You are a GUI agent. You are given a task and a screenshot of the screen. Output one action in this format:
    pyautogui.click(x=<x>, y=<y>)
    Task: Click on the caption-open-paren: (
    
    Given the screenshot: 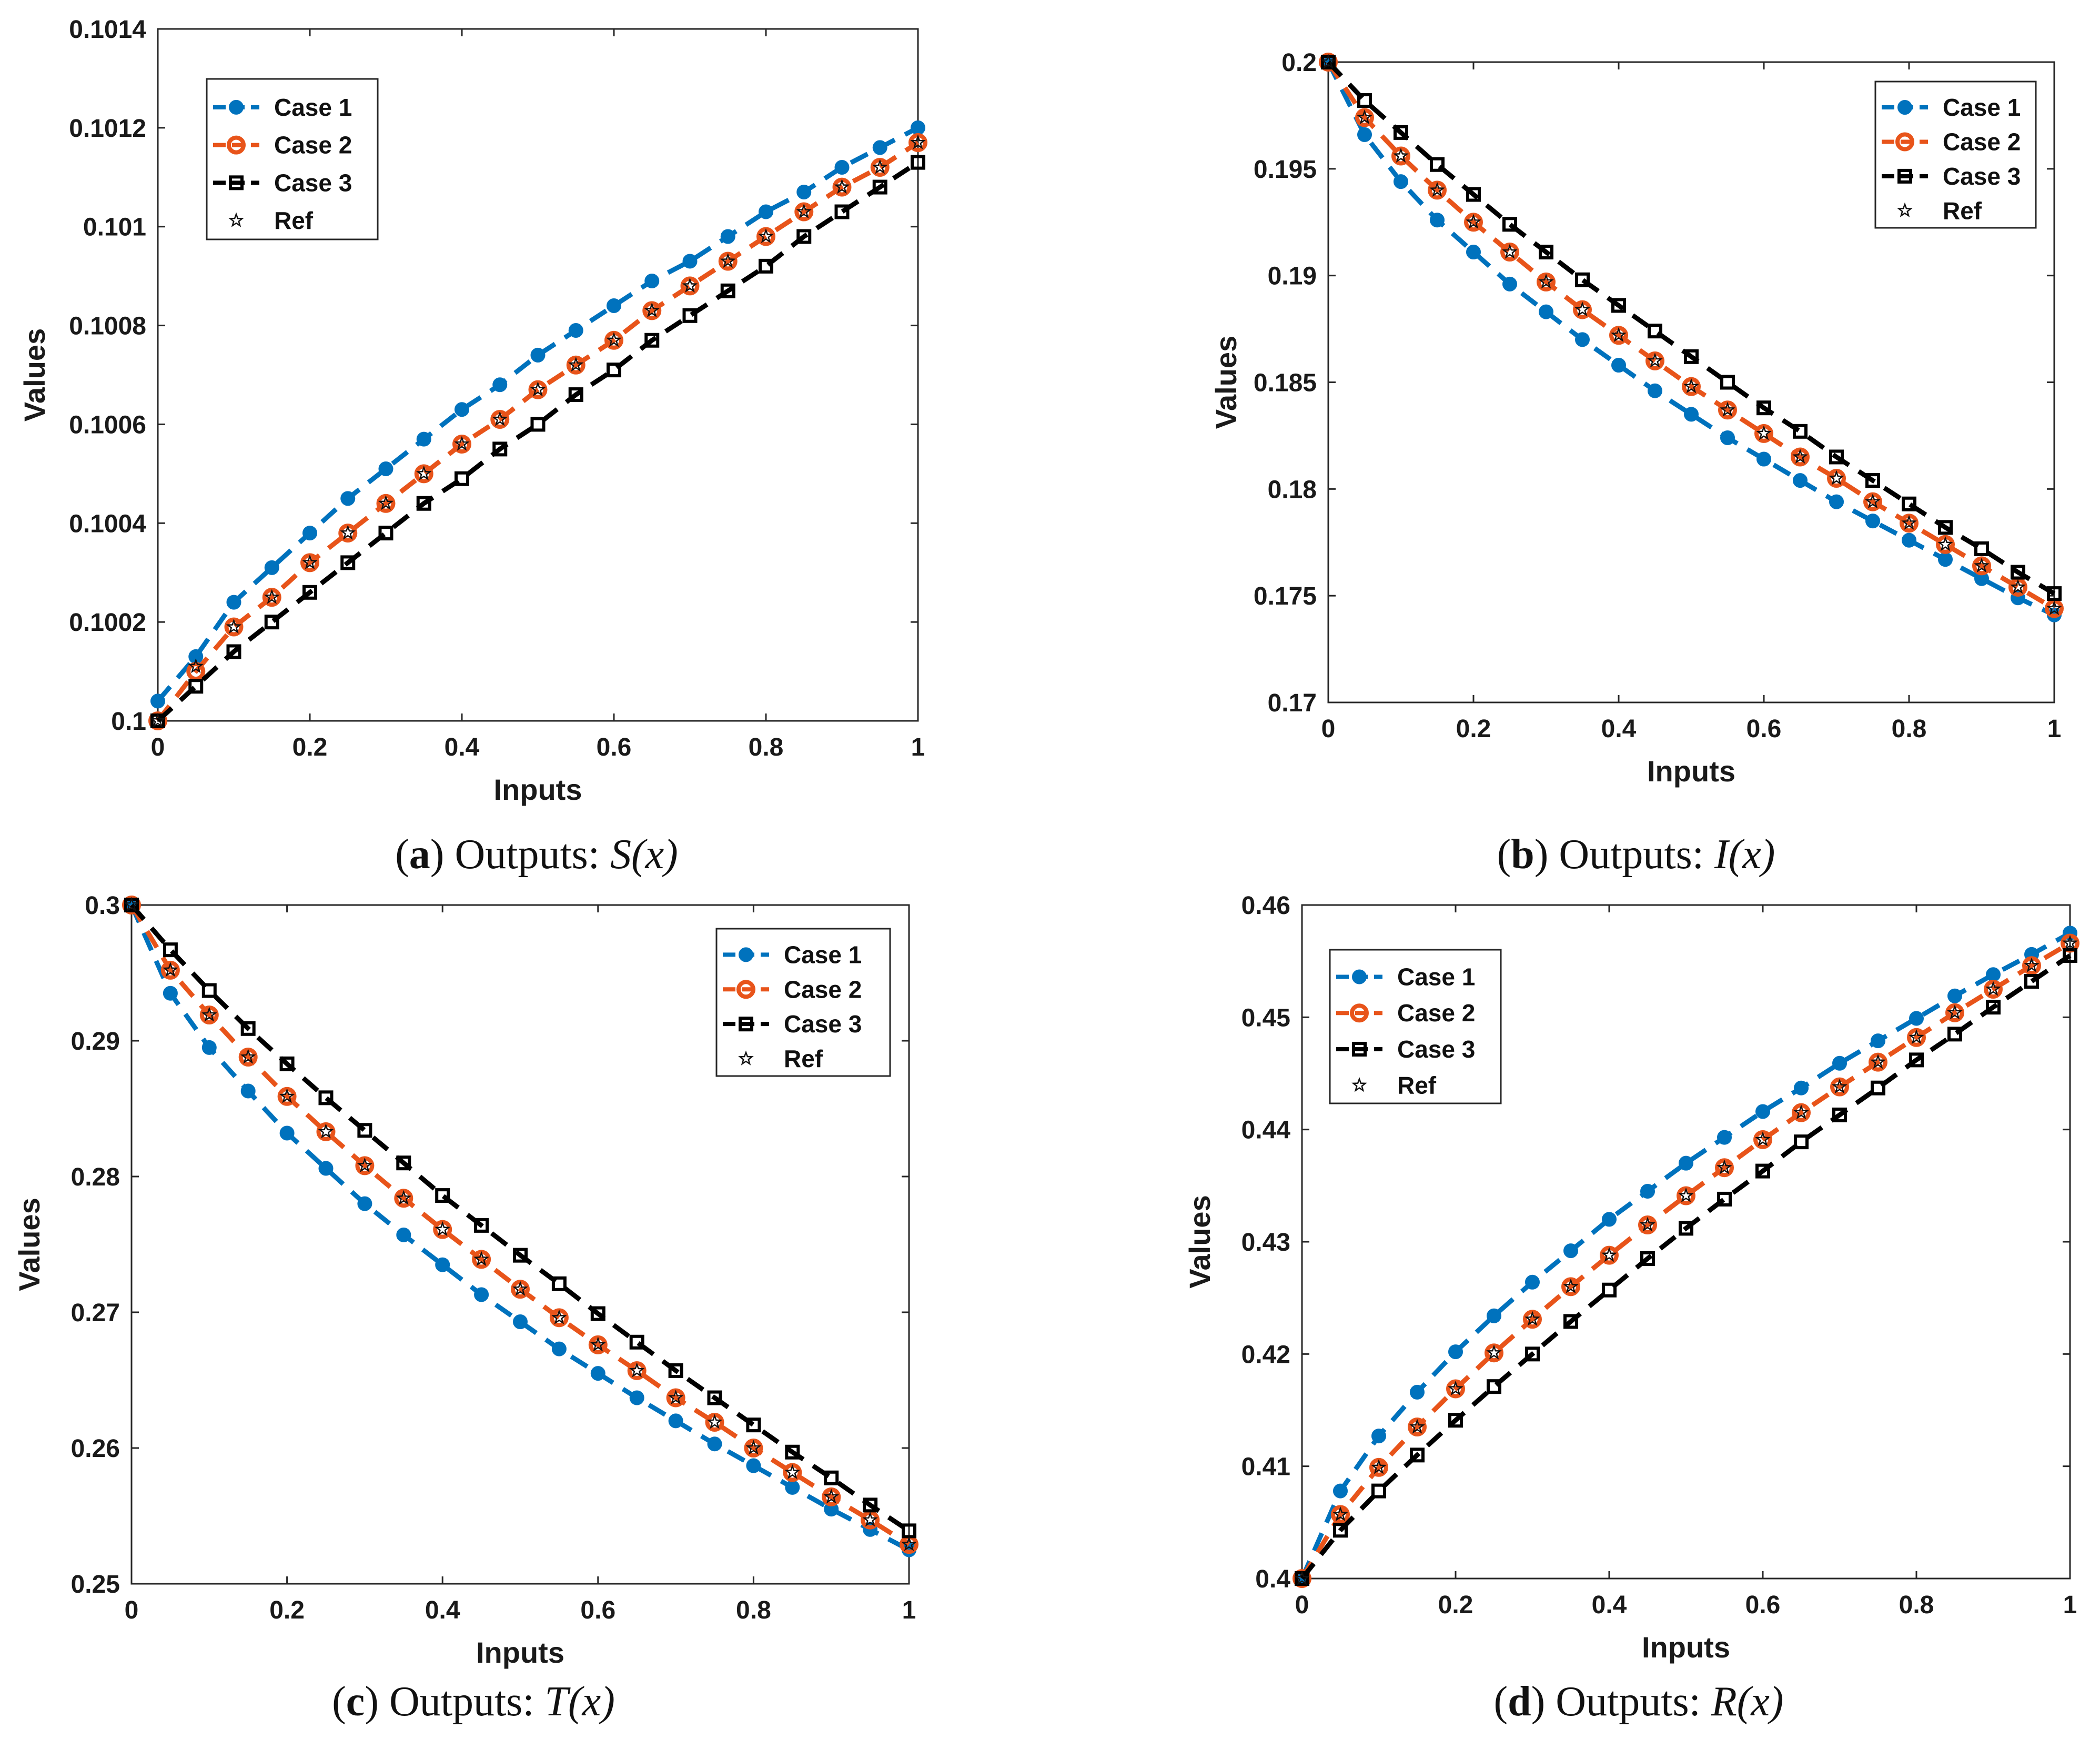 What is the action you would take?
    pyautogui.click(x=1500, y=1701)
    